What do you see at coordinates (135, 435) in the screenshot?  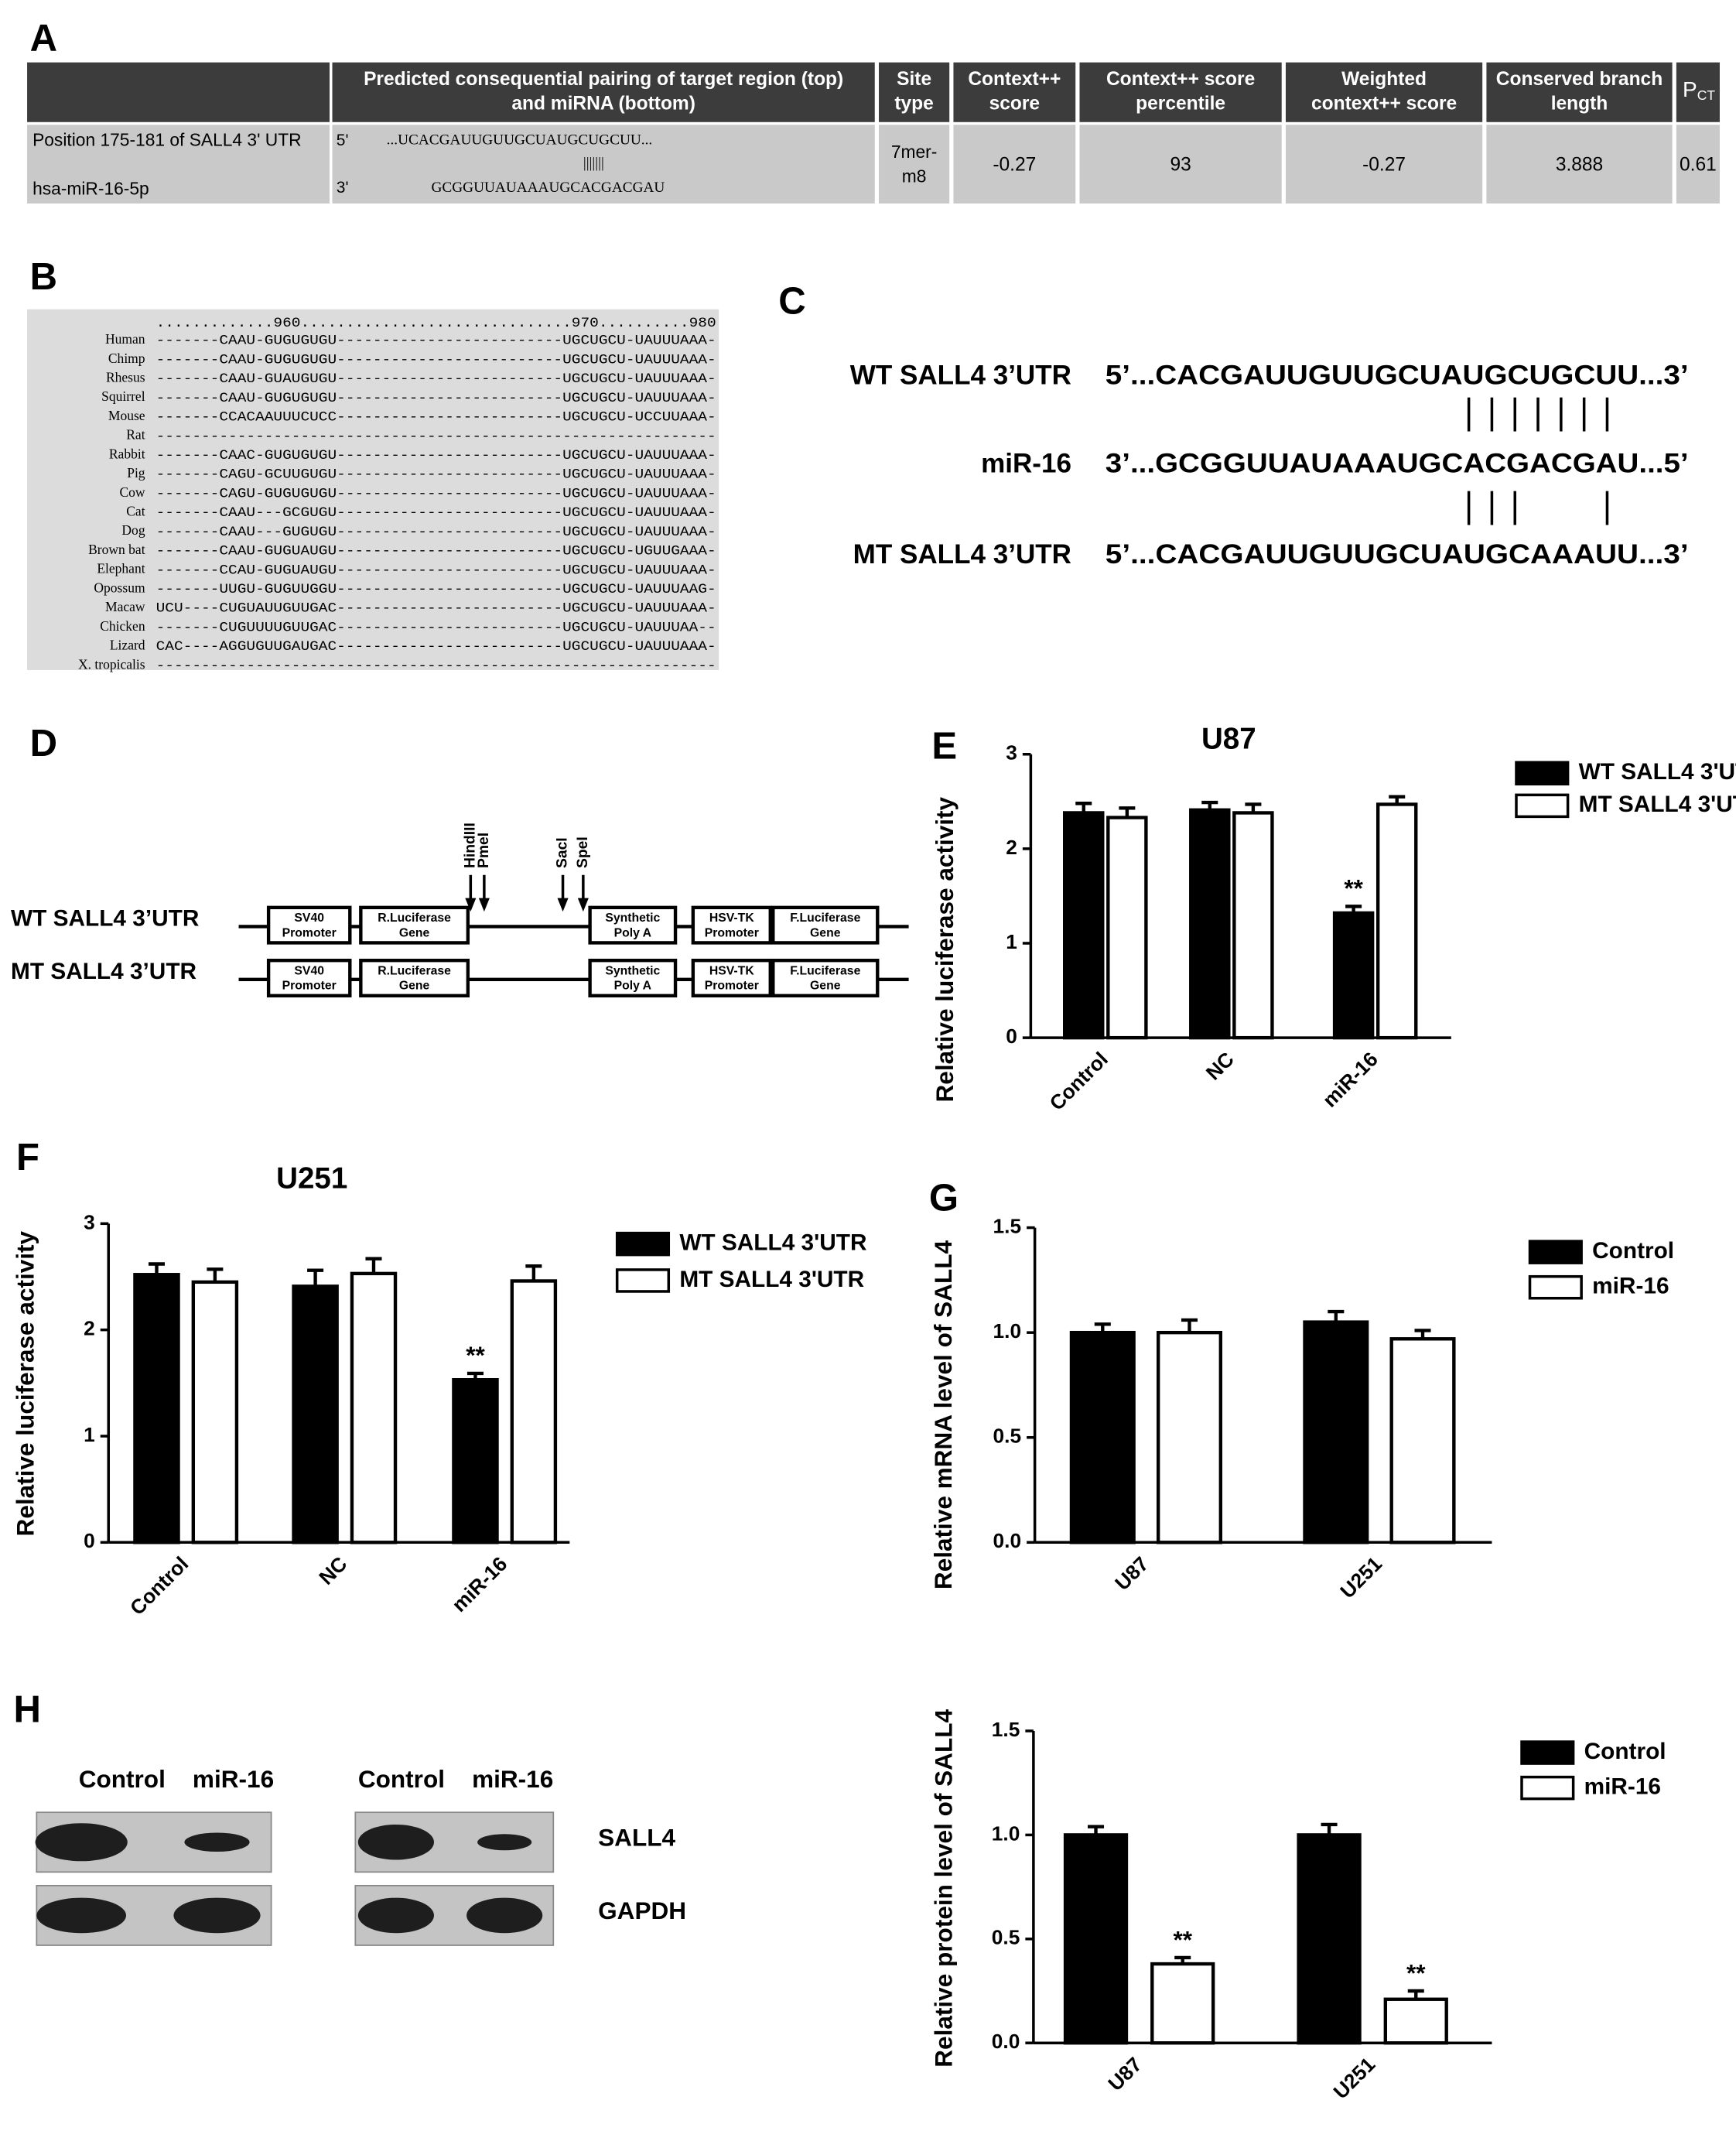 I see `species-name: Rat` at bounding box center [135, 435].